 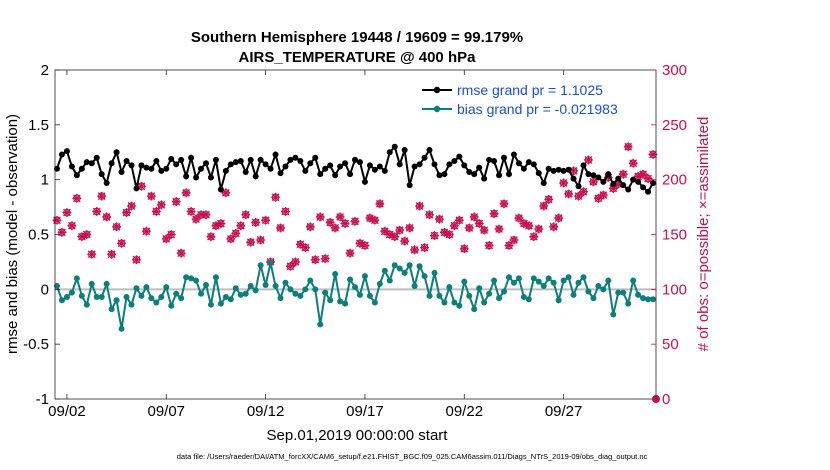 I want to click on y-right-tick-label: 250, so click(x=674, y=125).